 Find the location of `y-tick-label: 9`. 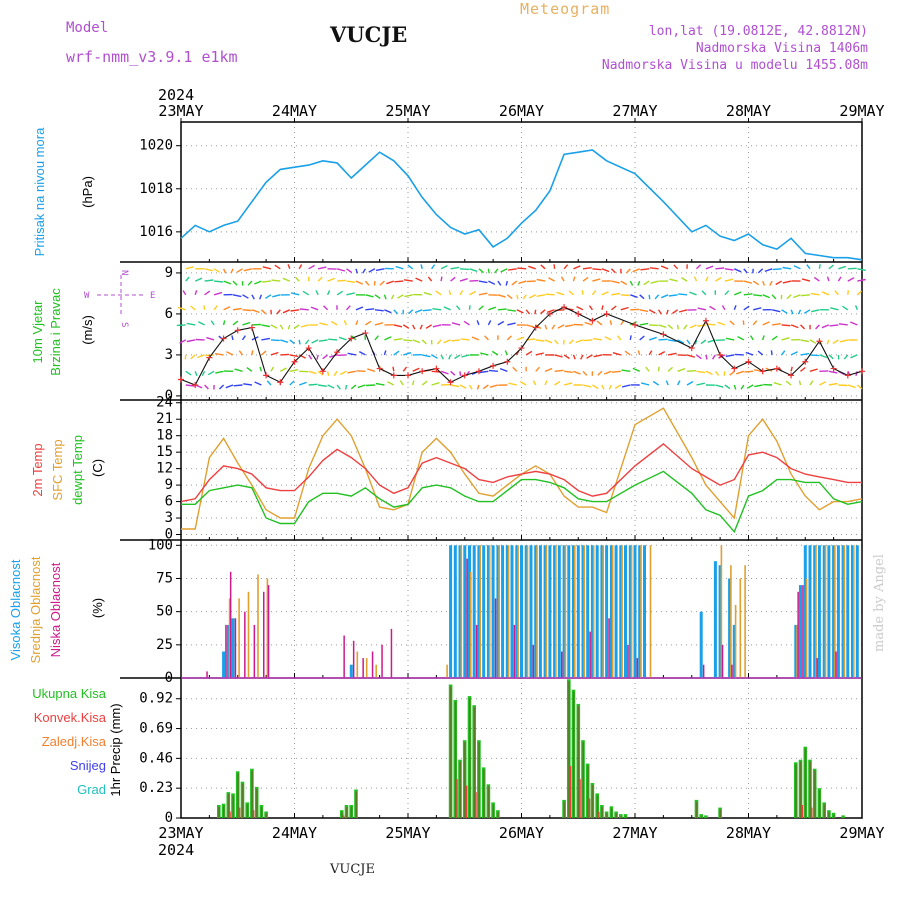

y-tick-label: 9 is located at coordinates (169, 273).